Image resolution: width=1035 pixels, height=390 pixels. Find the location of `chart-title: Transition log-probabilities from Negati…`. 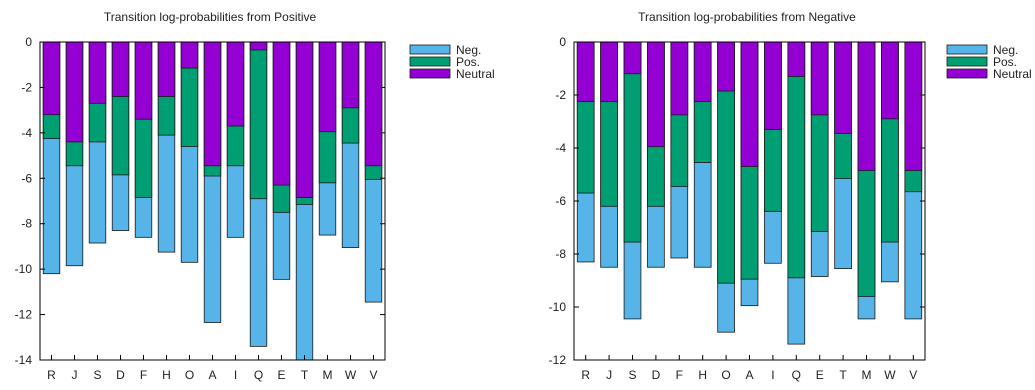

chart-title: Transition log-probabilities from Negati… is located at coordinates (747, 17).